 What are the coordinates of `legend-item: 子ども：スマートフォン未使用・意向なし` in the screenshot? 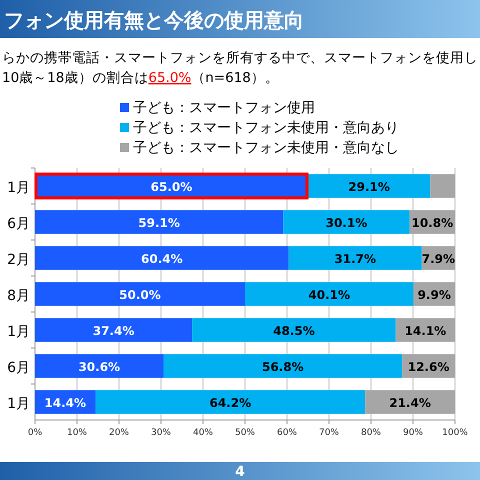 It's located at (259, 148).